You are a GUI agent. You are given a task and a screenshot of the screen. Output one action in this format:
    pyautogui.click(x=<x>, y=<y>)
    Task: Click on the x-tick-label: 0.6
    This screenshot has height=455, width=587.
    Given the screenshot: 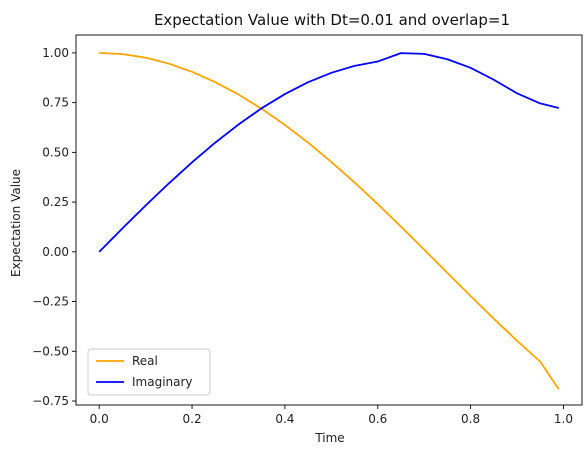 What is the action you would take?
    pyautogui.click(x=377, y=419)
    